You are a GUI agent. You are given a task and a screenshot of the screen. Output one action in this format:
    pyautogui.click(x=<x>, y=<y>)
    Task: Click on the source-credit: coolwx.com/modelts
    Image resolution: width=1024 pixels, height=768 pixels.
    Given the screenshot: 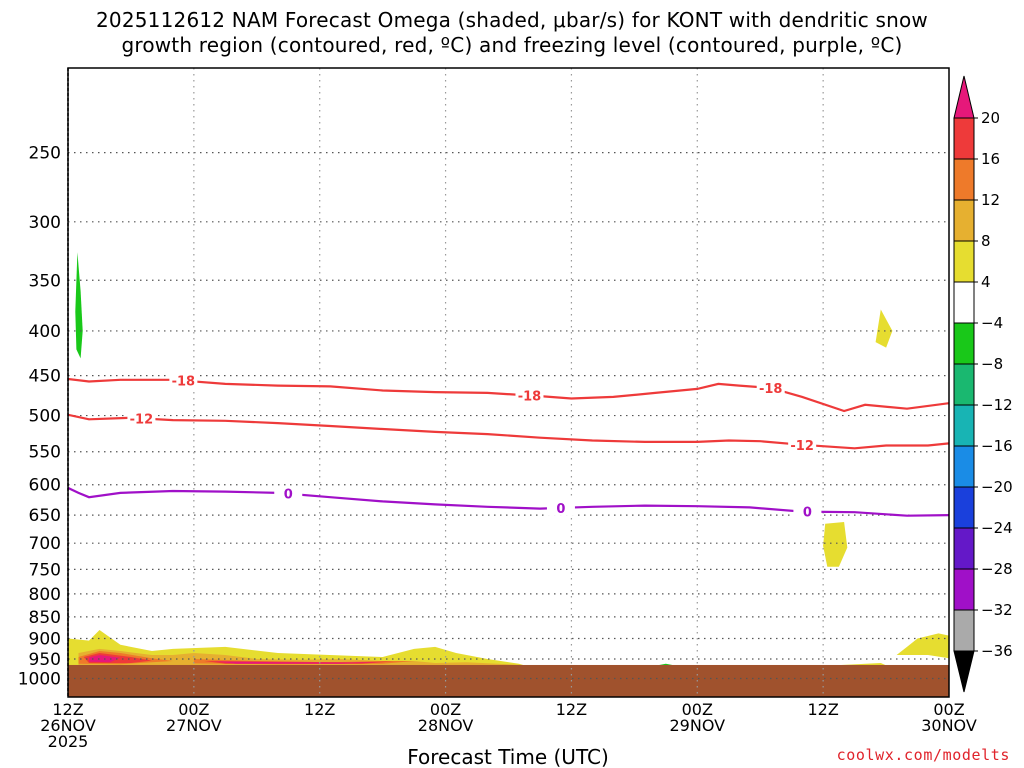 What is the action you would take?
    pyautogui.click(x=923, y=755)
    